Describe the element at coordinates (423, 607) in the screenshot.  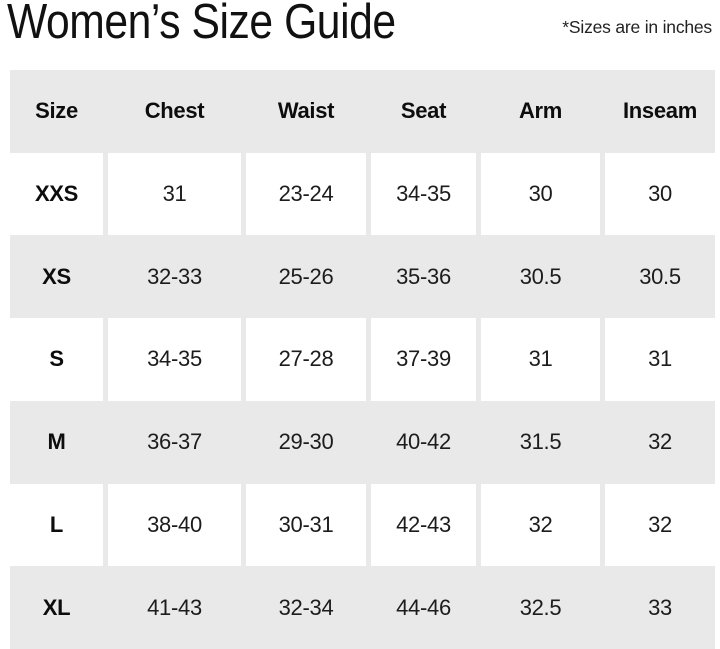
I see `value-cell: 44-46` at that location.